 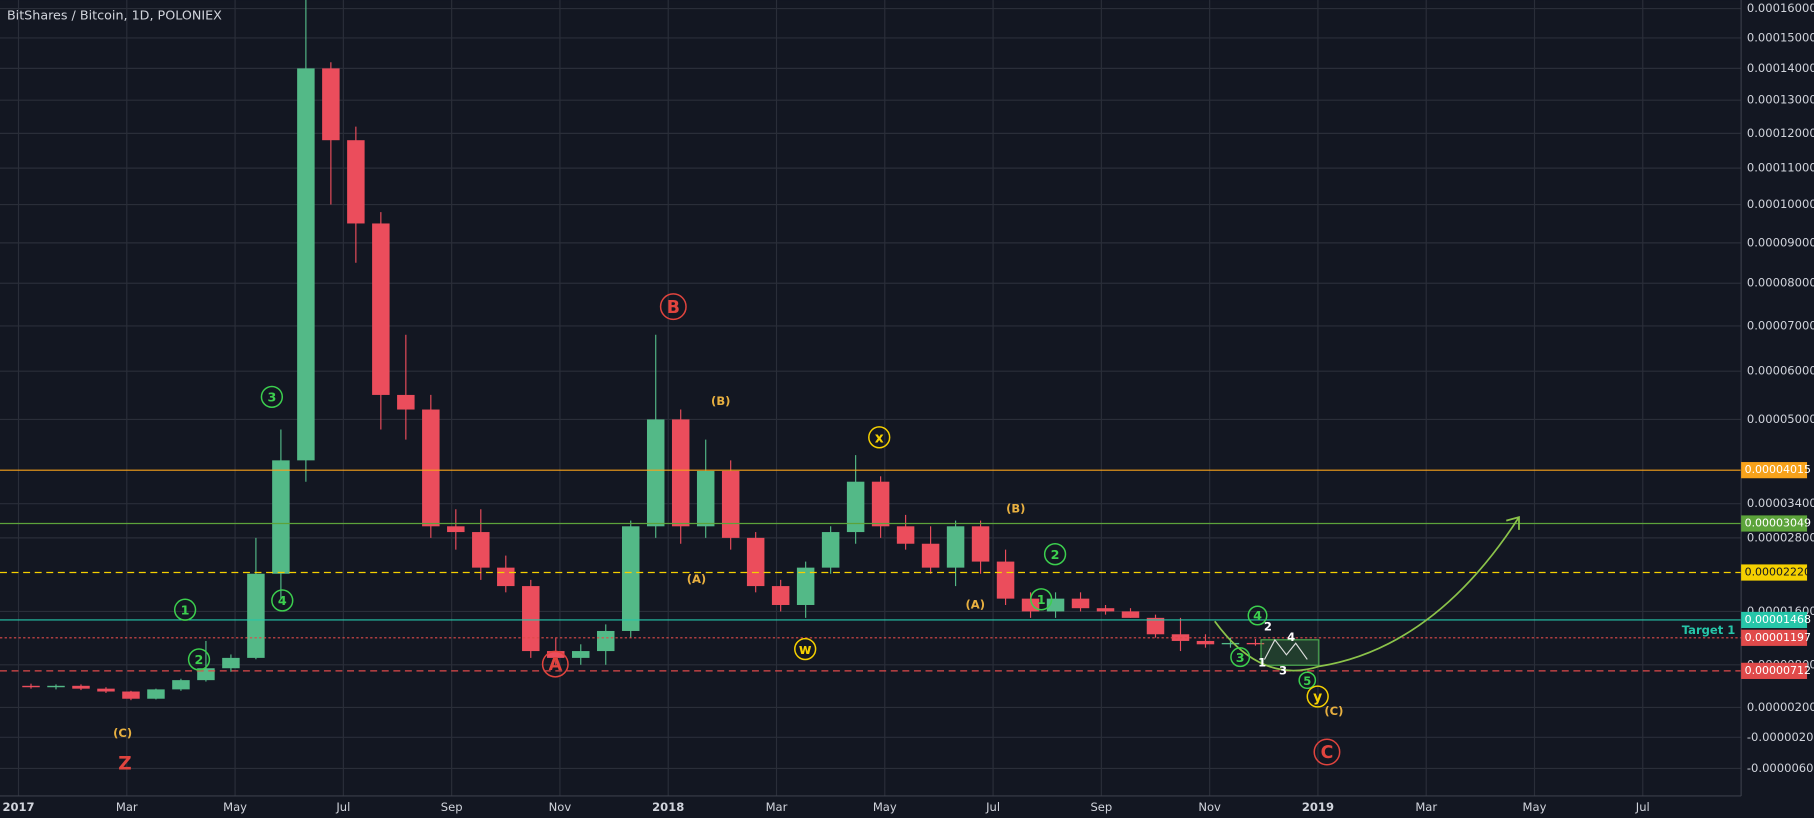 I want to click on price-badge-label: 0.00003049, so click(x=1778, y=522).